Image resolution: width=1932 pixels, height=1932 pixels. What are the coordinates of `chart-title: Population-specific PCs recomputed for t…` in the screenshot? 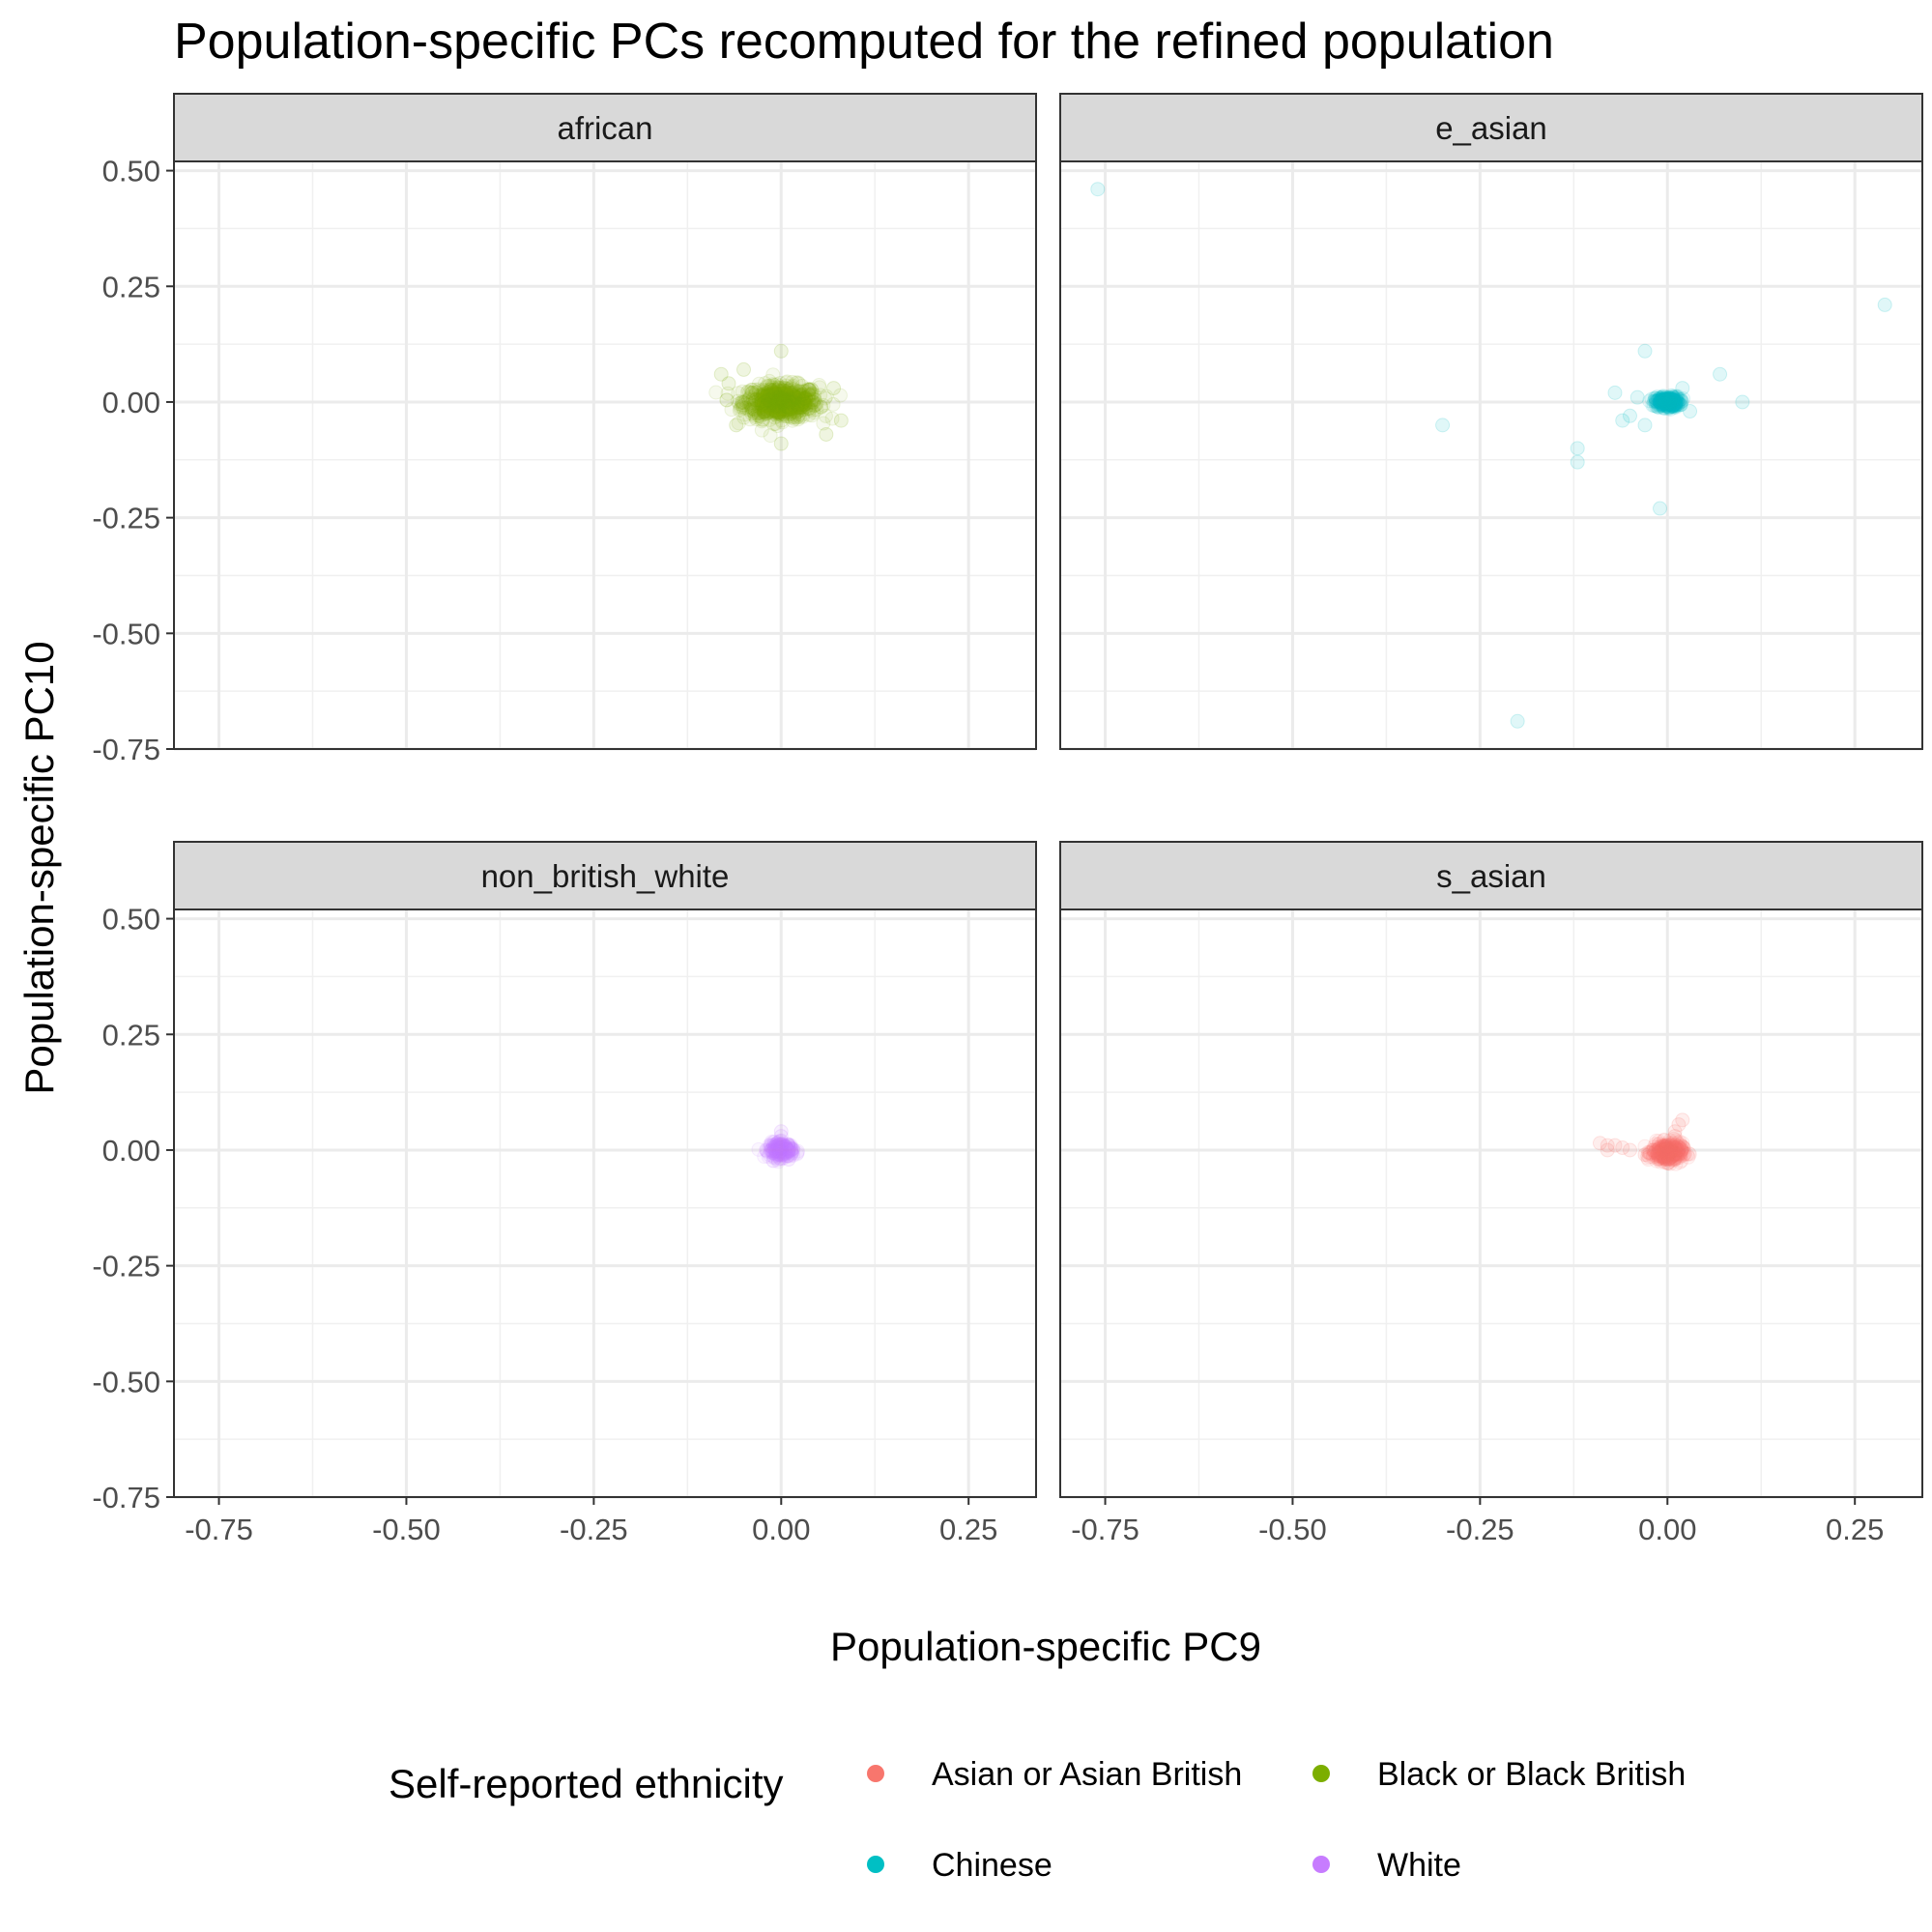 It's located at (864, 42).